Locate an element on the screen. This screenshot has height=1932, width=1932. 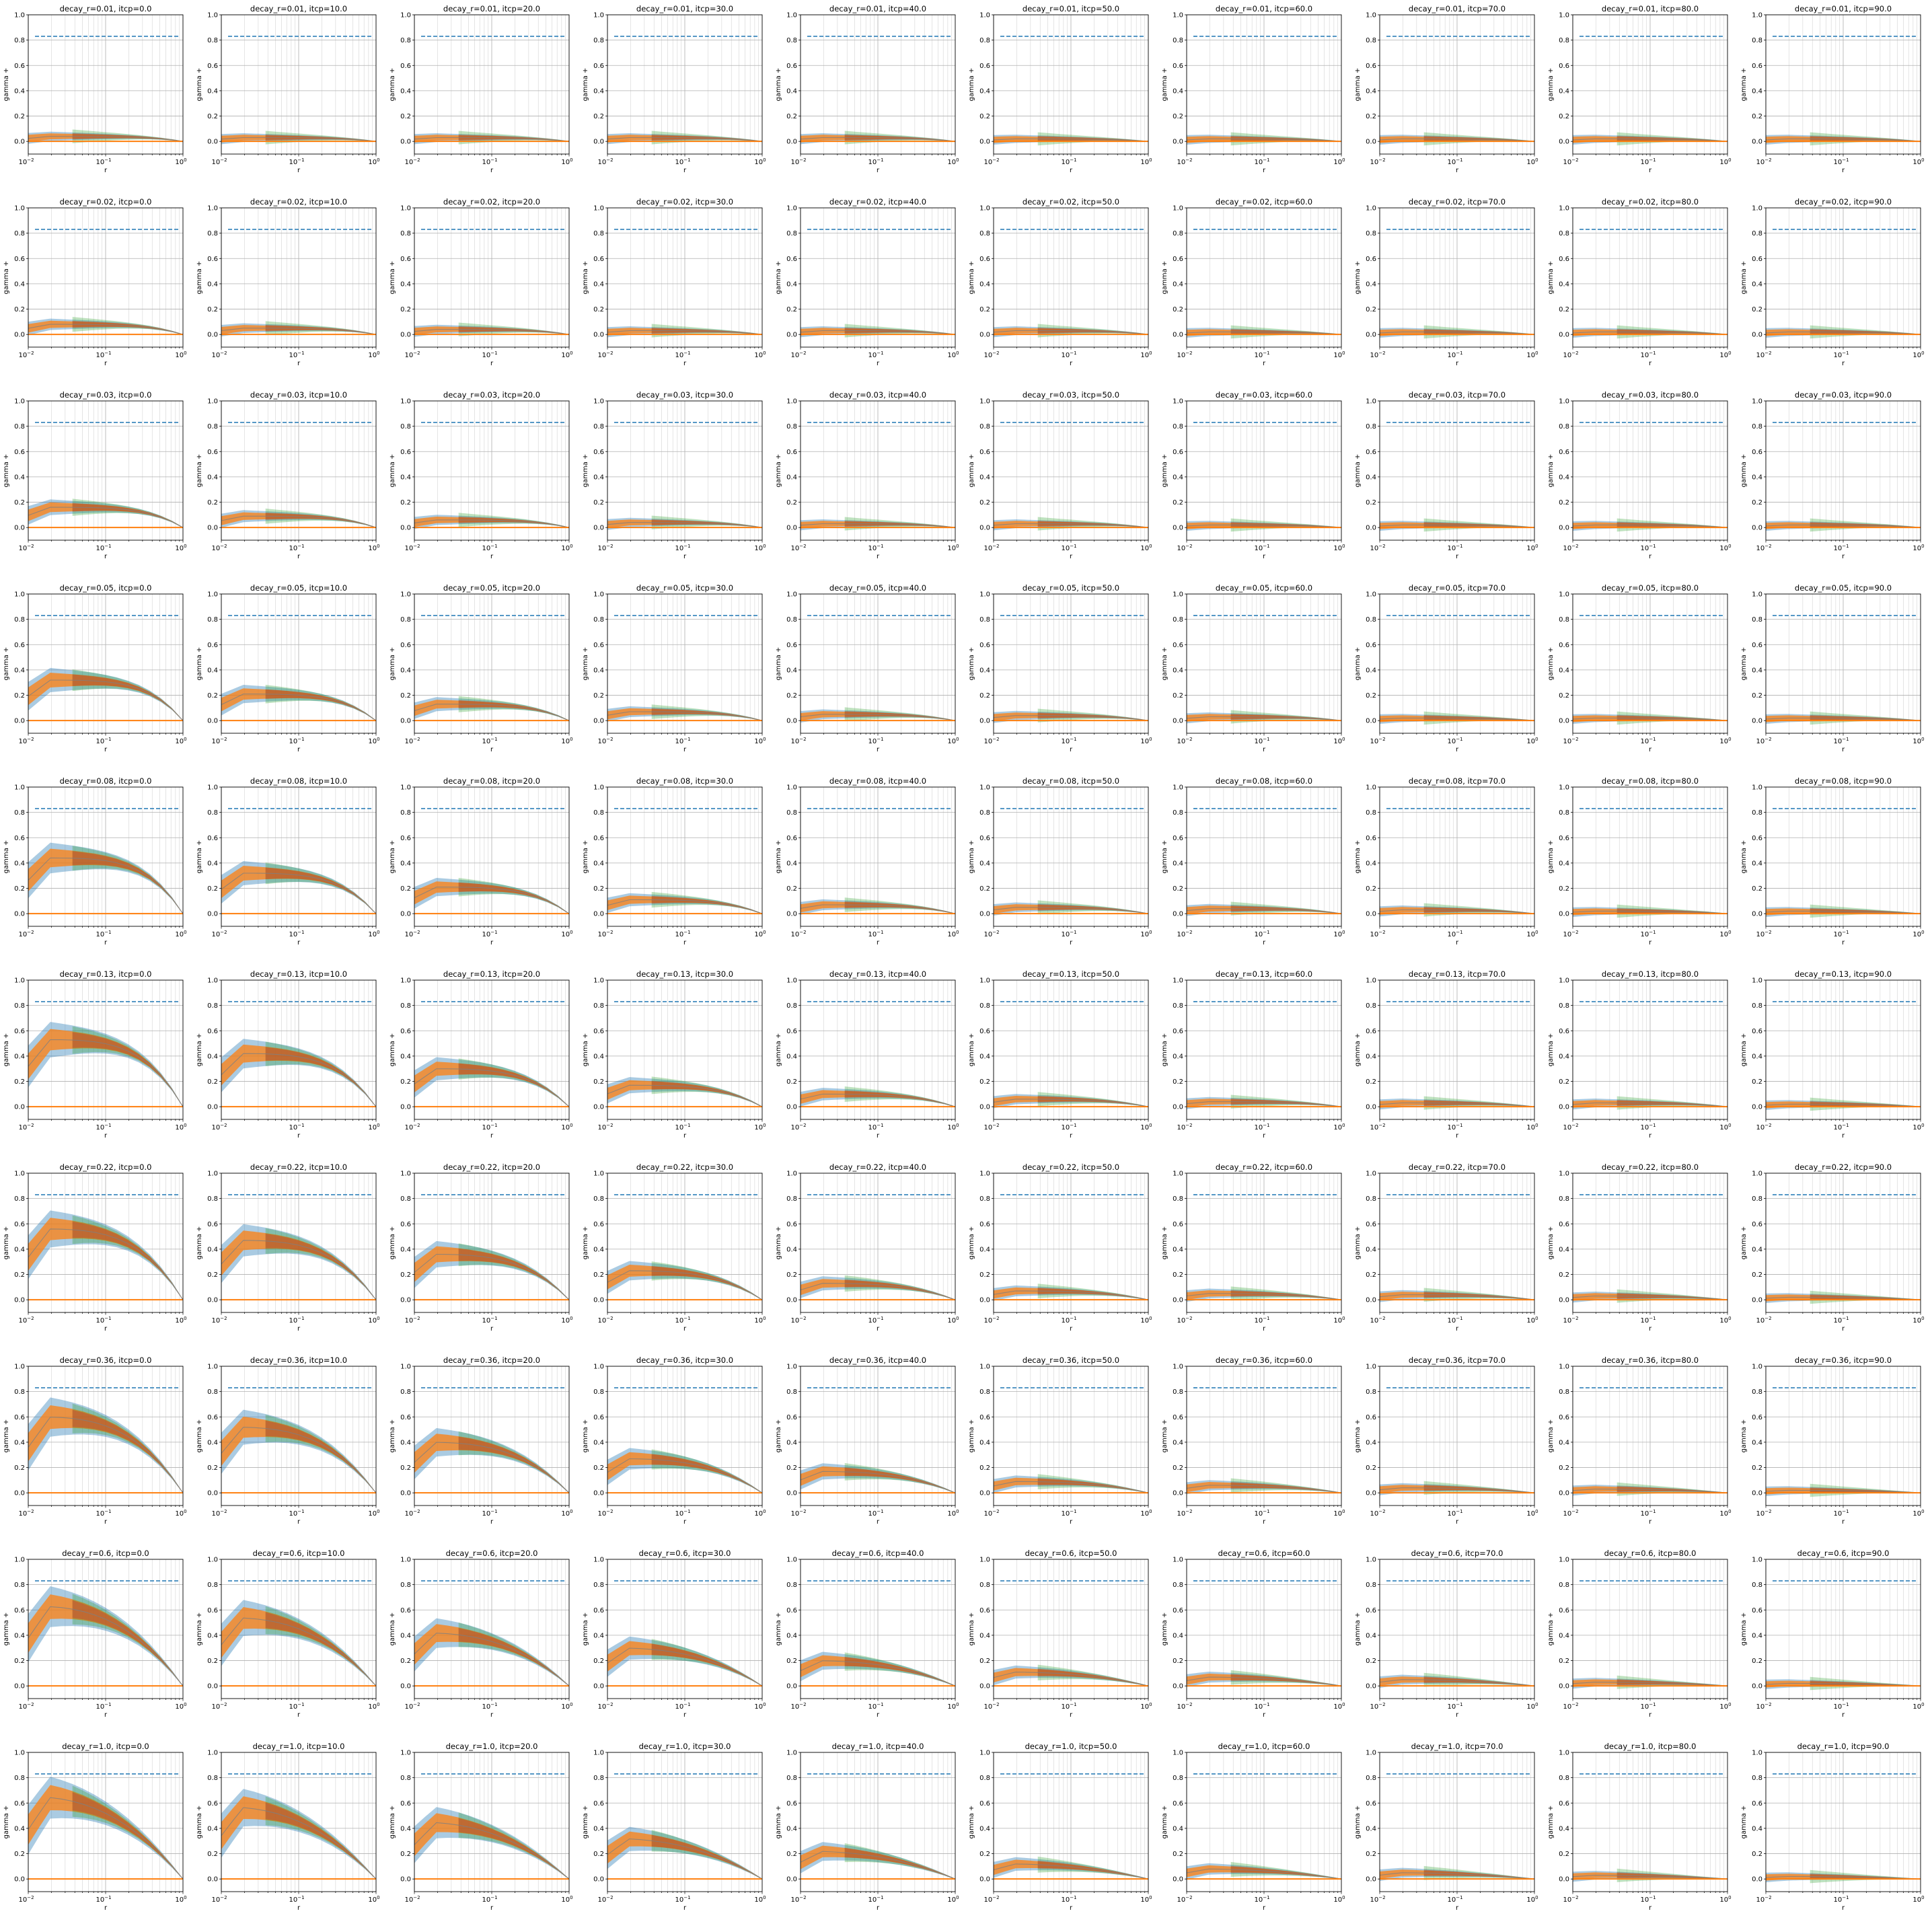
subplot-title: decay_r=0.13, itcp=60.0 is located at coordinates (1264, 974).